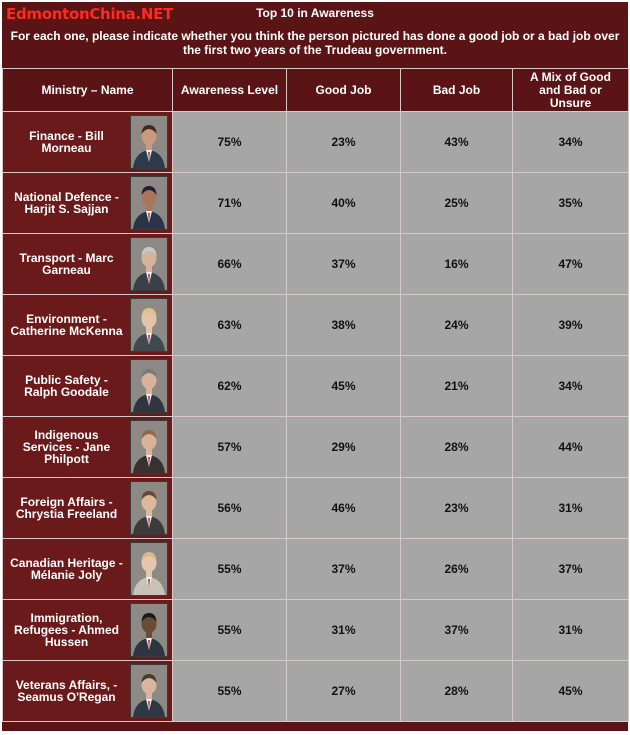 This screenshot has width=630, height=735. Describe the element at coordinates (66, 447) in the screenshot. I see `ministry-name: Indigenous Services - Jane Philpott` at that location.